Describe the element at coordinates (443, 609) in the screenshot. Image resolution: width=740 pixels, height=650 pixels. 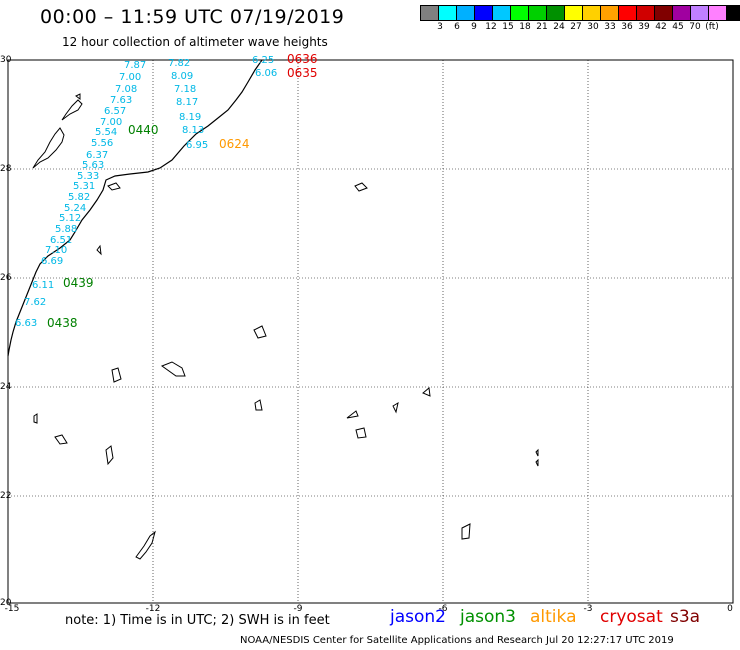
I see `lon-label: -6` at that location.